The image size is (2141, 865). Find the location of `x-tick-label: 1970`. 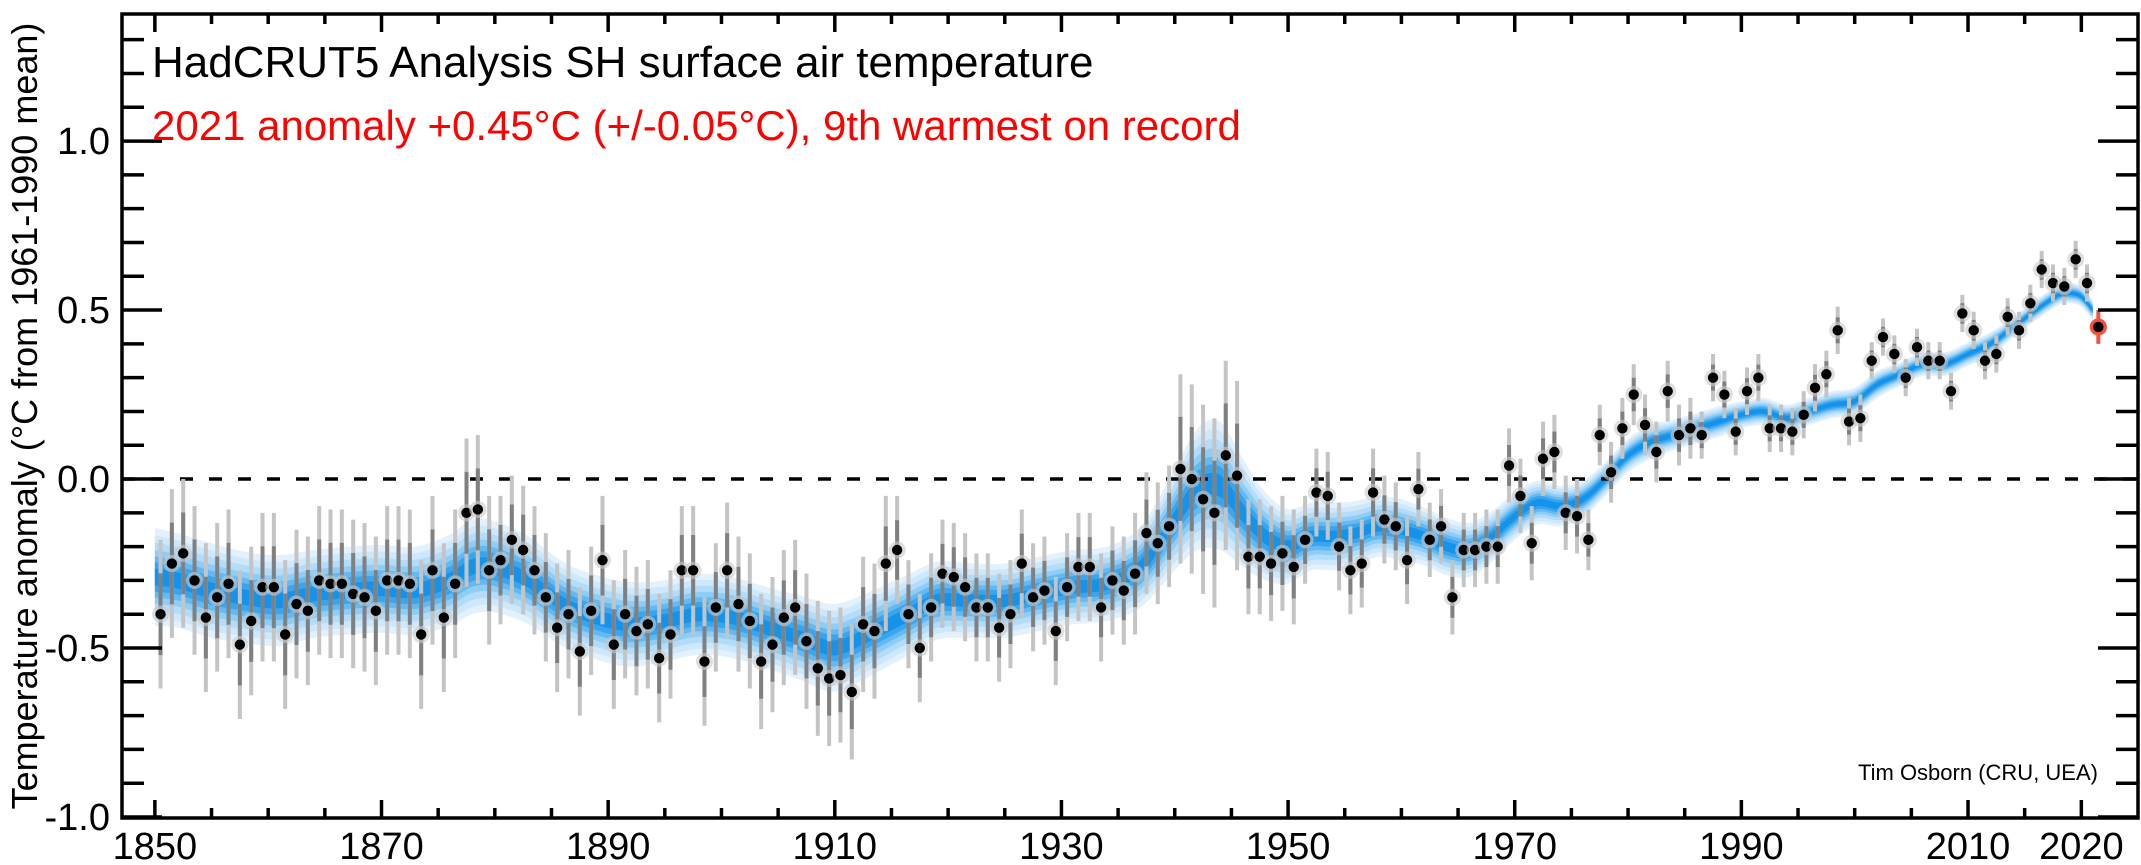

x-tick-label: 1970 is located at coordinates (1514, 845).